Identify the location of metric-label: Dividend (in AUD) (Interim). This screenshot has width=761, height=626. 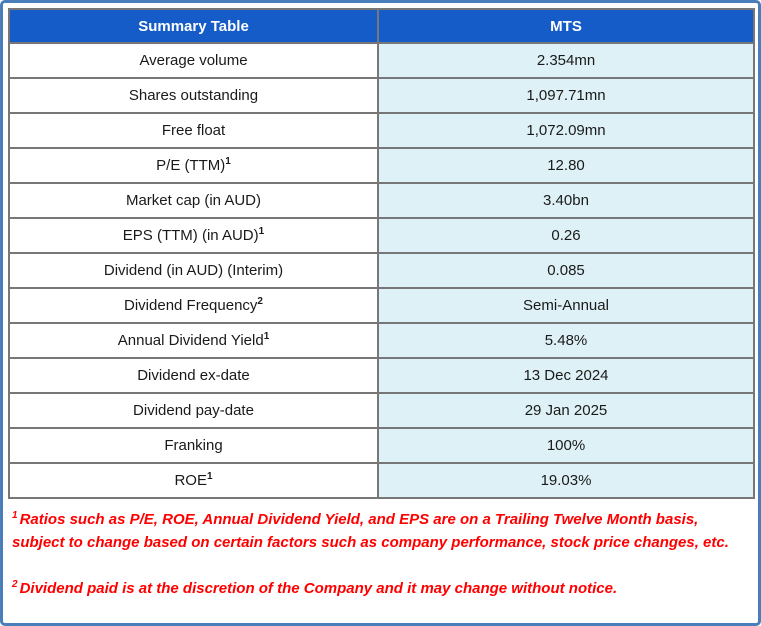
(193, 270).